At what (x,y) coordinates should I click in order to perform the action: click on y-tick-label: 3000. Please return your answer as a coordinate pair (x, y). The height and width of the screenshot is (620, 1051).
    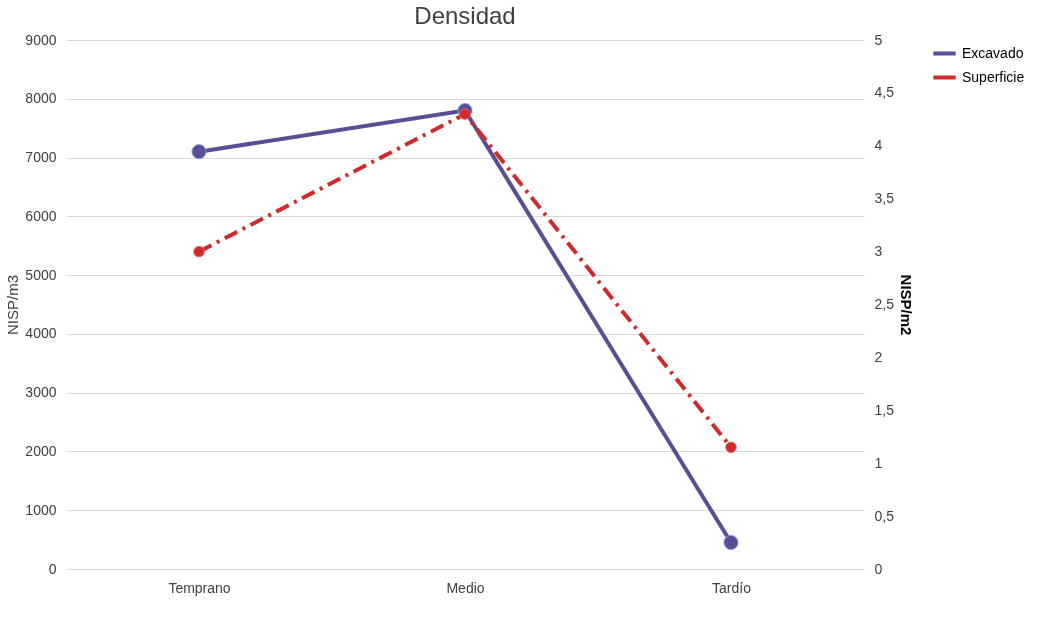
    Looking at the image, I should click on (41, 392).